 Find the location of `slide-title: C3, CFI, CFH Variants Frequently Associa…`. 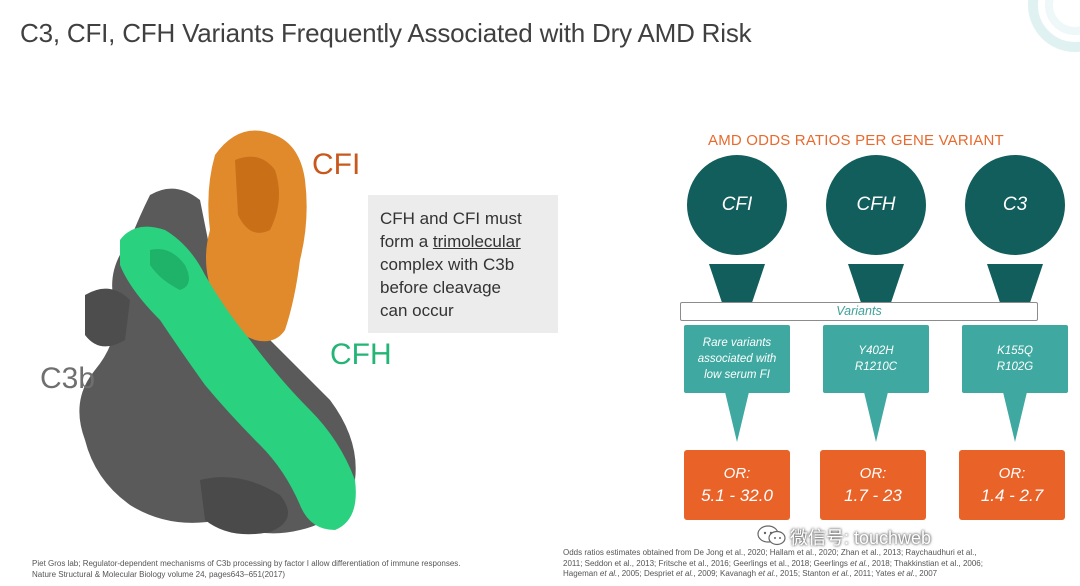

slide-title: C3, CFI, CFH Variants Frequently Associa… is located at coordinates (386, 33).